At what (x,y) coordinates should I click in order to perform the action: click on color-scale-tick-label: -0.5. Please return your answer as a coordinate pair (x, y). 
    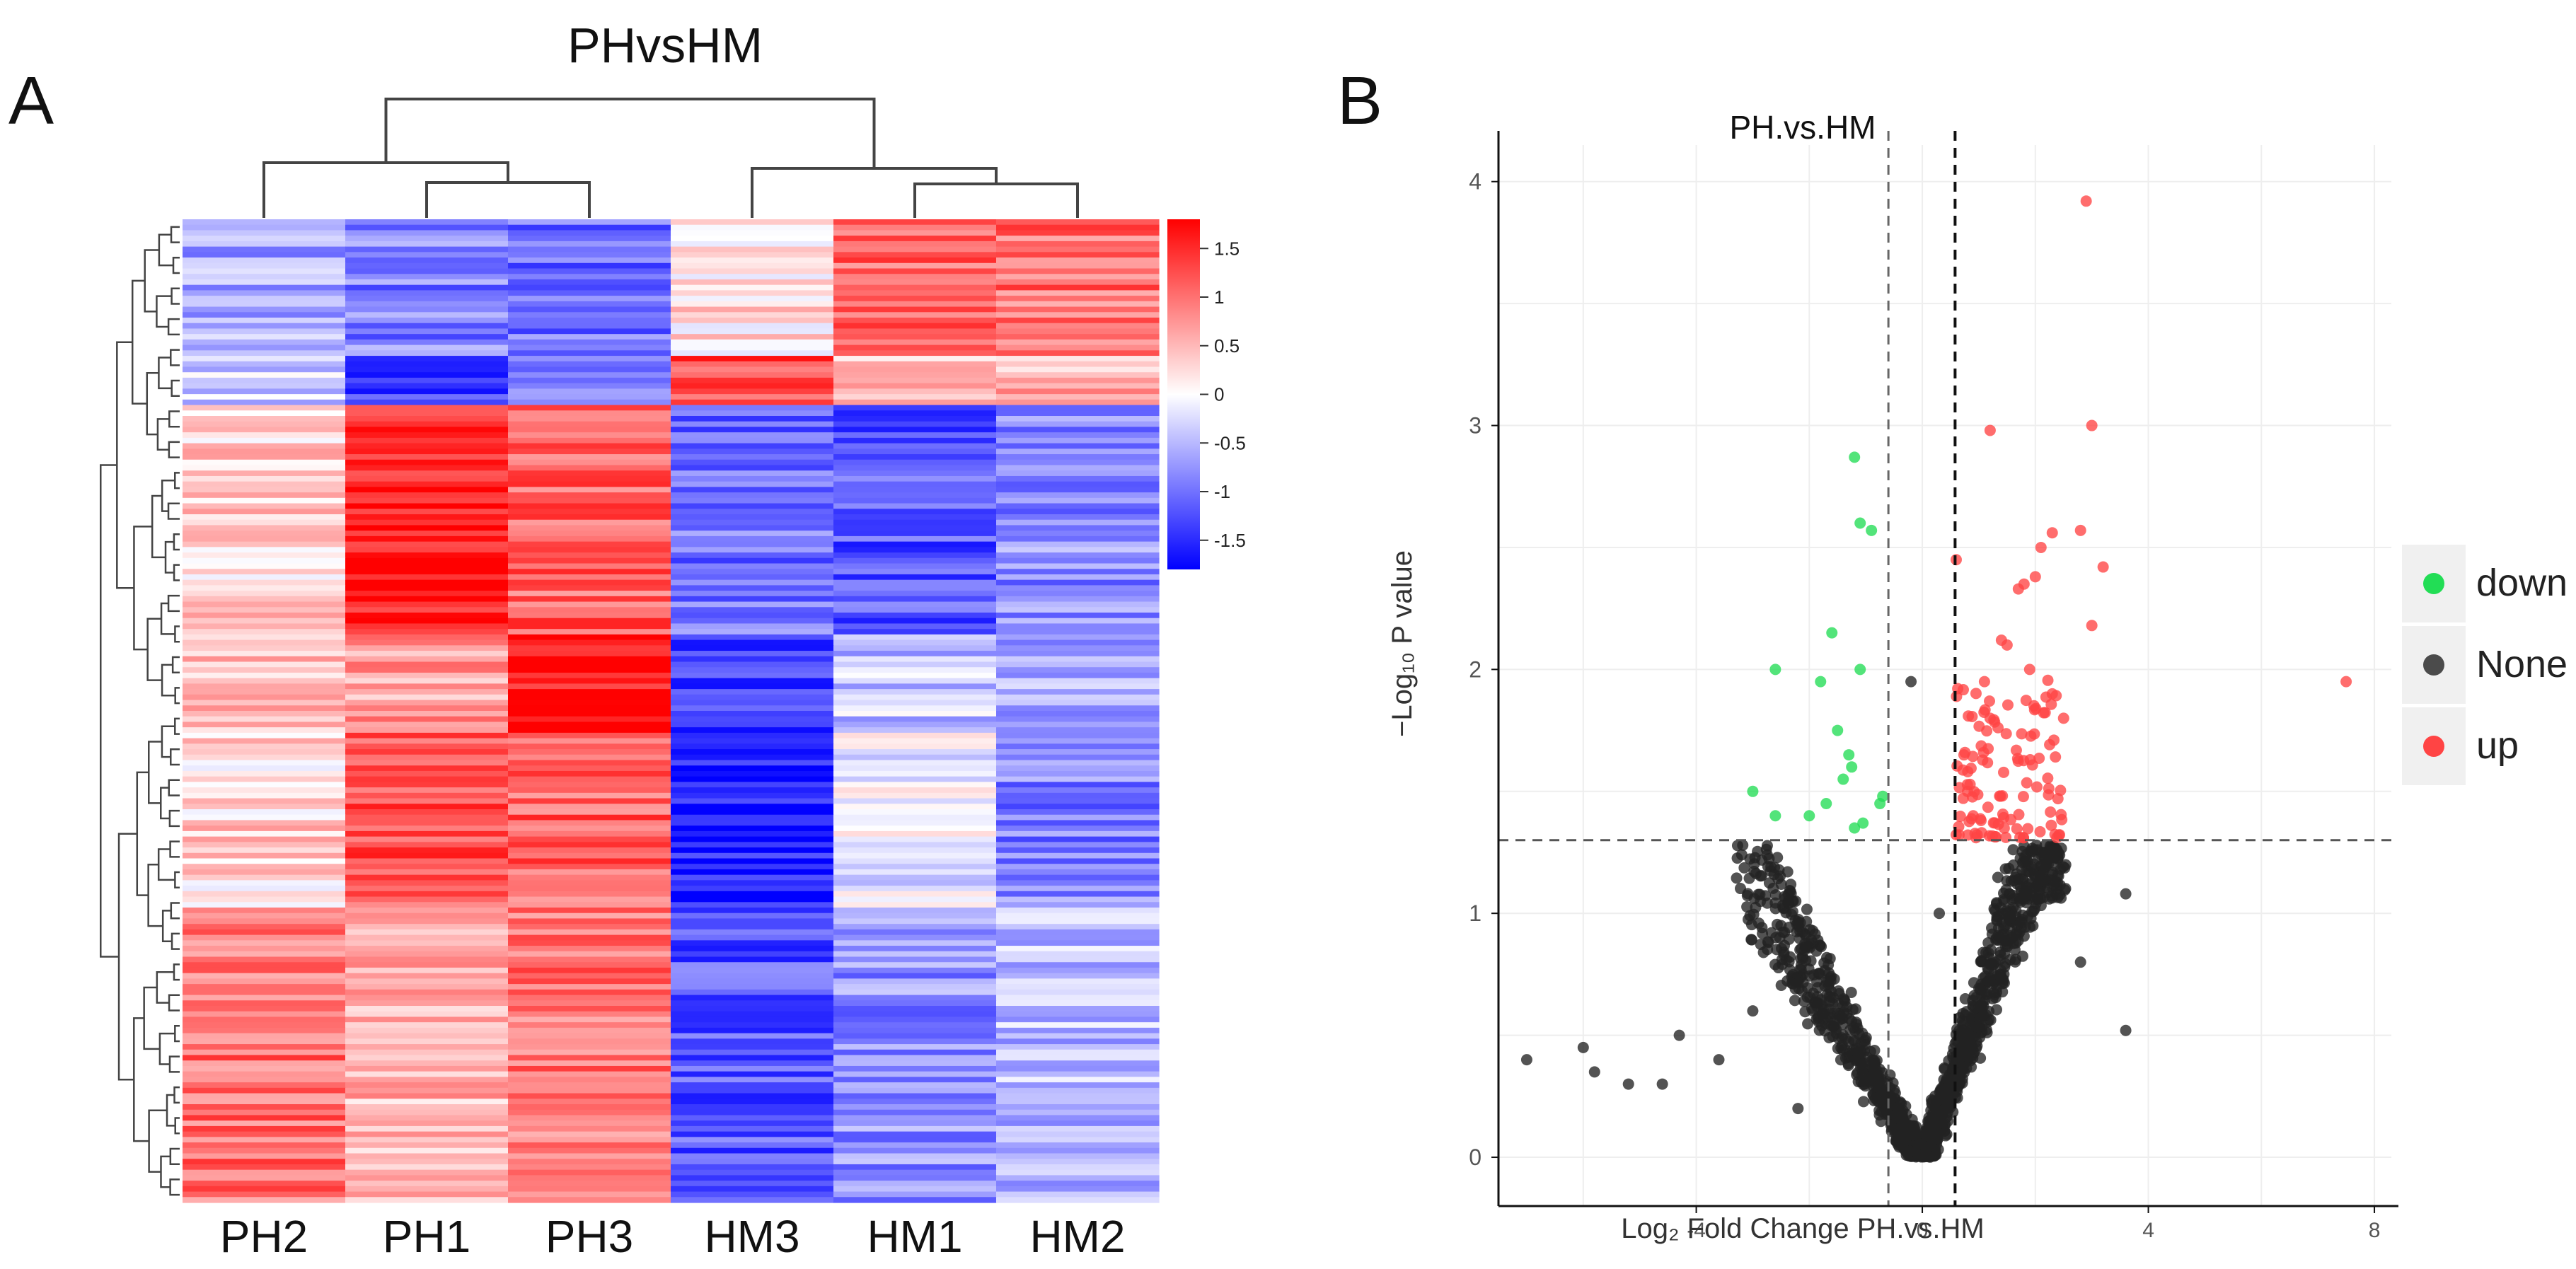
    Looking at the image, I should click on (1230, 442).